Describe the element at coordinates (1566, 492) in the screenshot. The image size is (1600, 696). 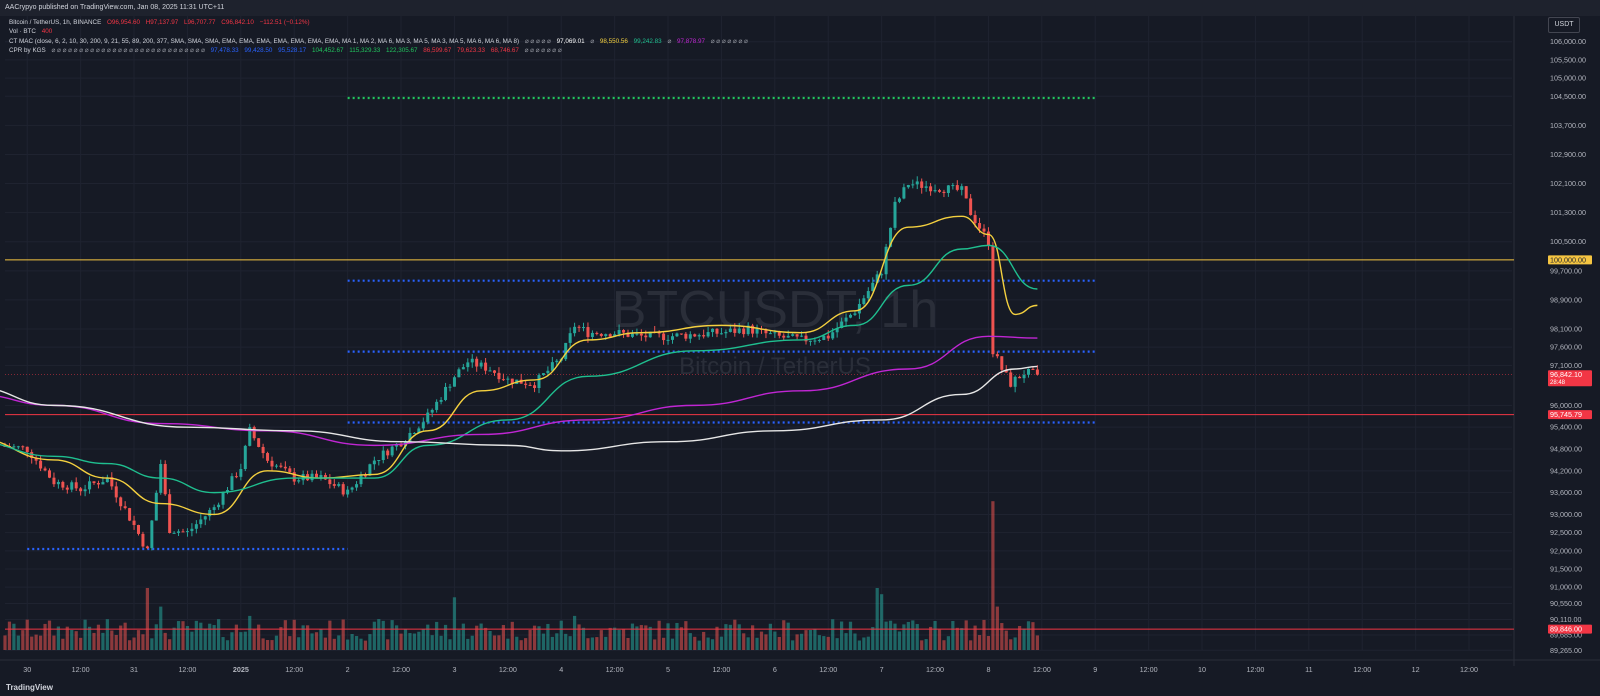
I see `price-tick-label: 93,600.00` at that location.